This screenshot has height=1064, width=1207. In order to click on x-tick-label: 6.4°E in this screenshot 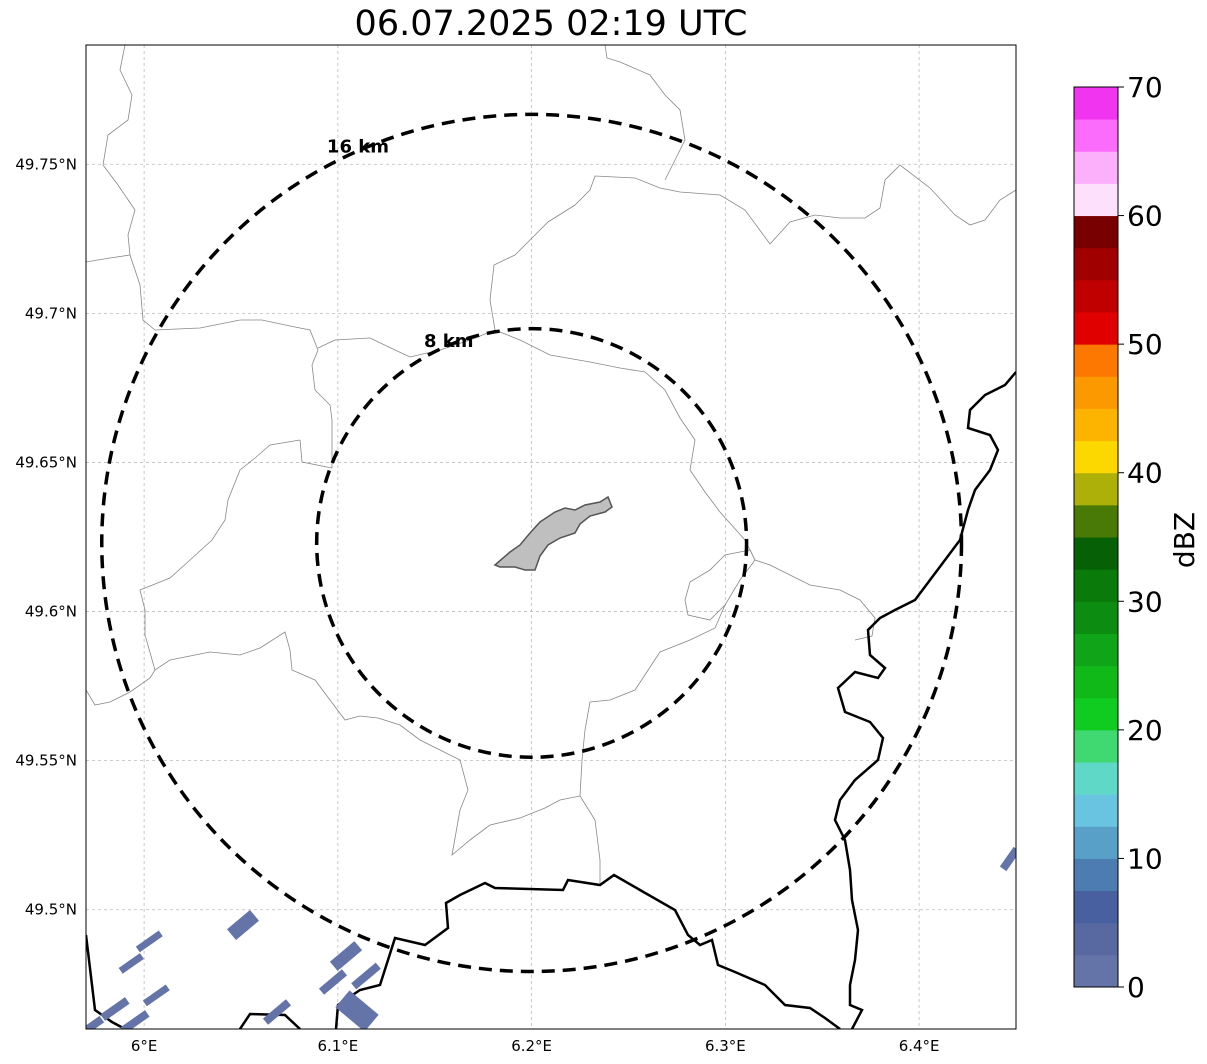, I will do `click(919, 1046)`.